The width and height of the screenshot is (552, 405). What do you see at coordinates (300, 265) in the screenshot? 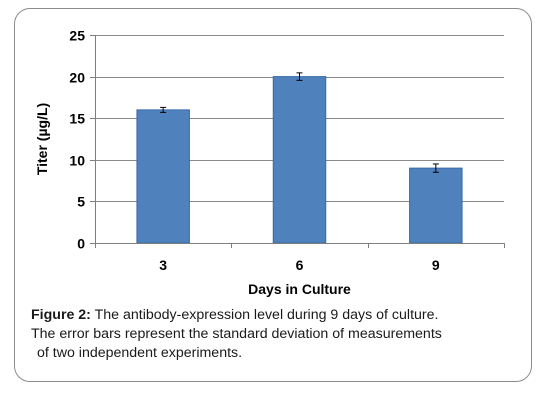
I see `x-tick-label: 6` at bounding box center [300, 265].